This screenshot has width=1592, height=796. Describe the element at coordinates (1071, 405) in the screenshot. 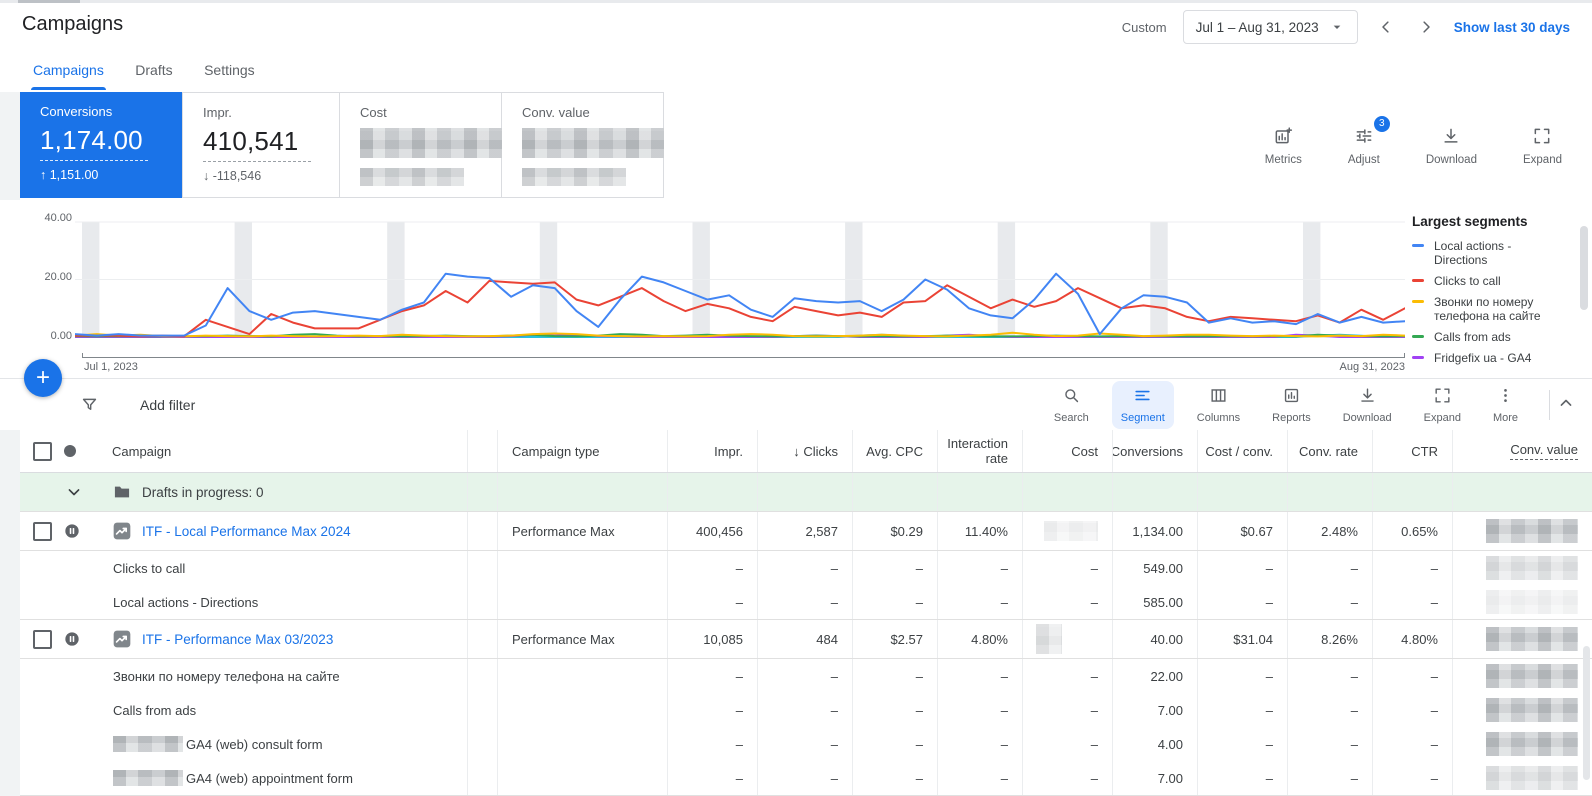

I see `toolbar-search-button: Search` at that location.